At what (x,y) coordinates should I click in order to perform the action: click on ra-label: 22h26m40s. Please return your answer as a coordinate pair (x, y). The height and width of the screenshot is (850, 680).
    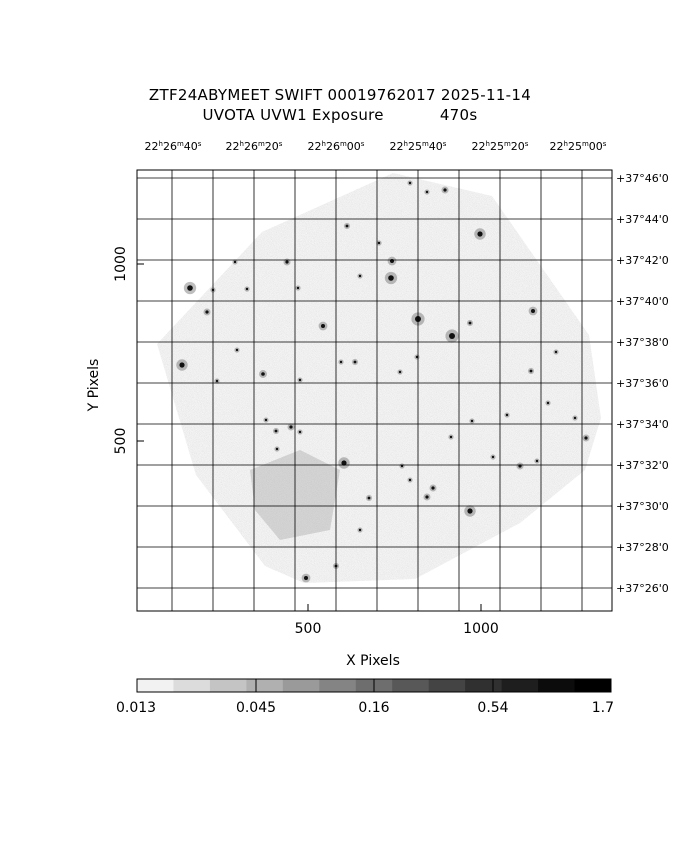
    Looking at the image, I should click on (173, 146).